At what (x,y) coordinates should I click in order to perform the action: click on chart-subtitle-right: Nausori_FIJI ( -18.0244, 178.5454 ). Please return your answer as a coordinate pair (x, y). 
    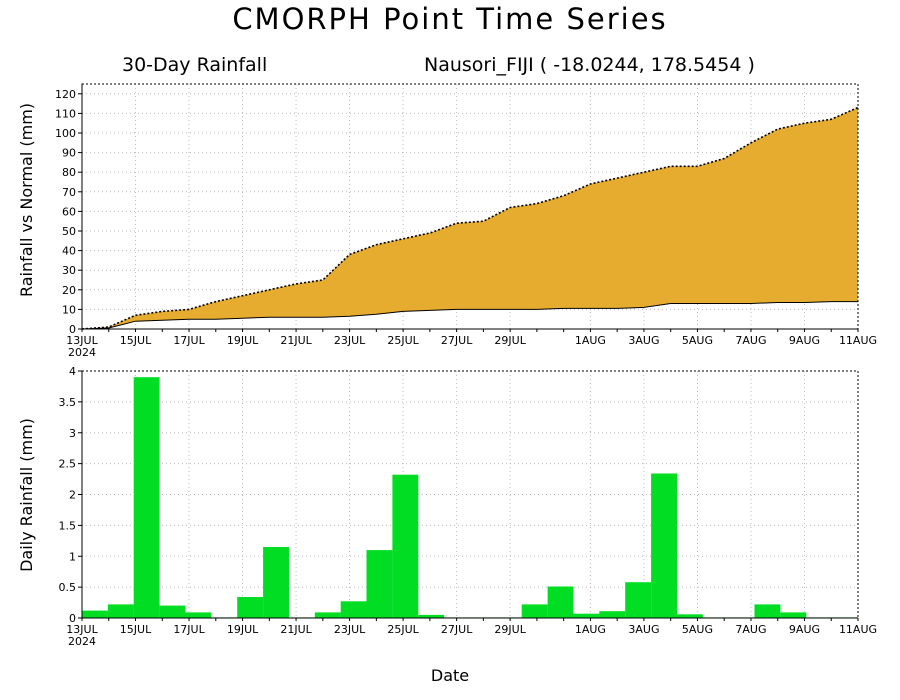
    Looking at the image, I should click on (589, 65).